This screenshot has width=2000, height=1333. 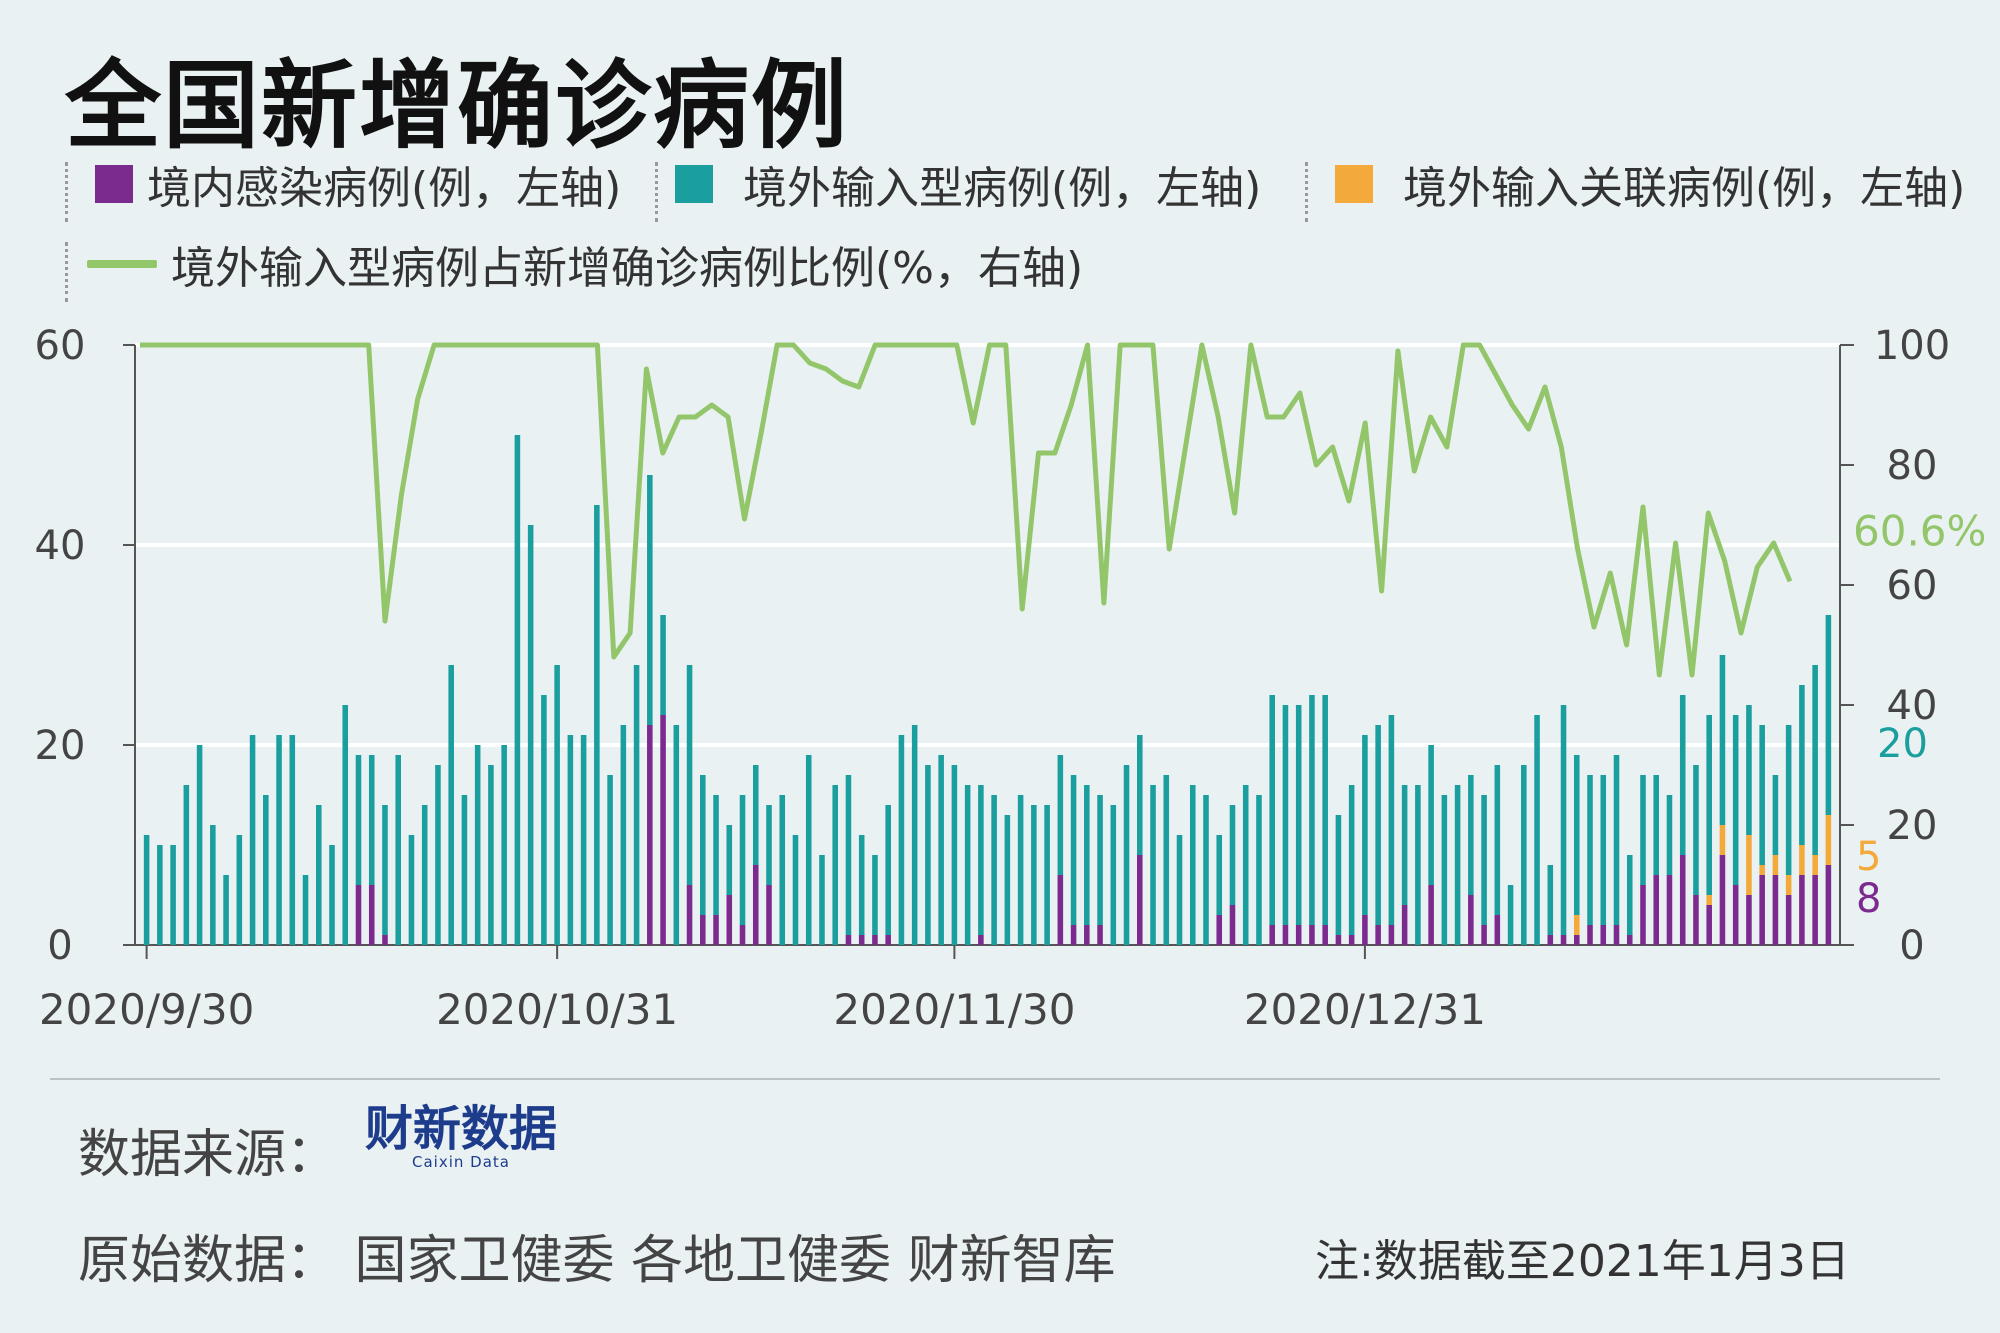 I want to click on source-label: 数据来源：, so click(x=208, y=1155).